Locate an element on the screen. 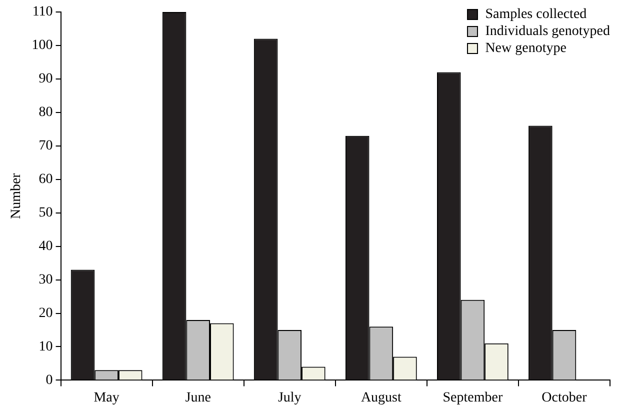 This screenshot has width=618, height=413. y-tick-label: 80 is located at coordinates (45, 112).